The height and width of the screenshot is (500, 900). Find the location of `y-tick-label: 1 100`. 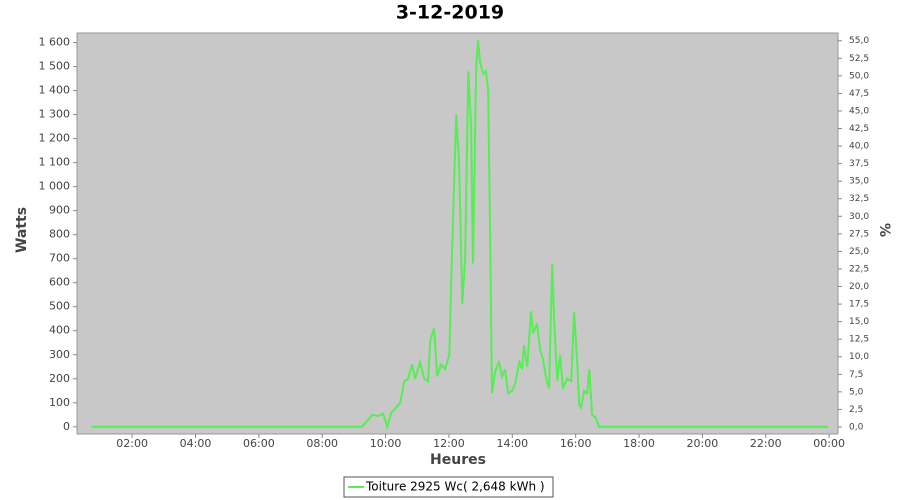

y-tick-label: 1 100 is located at coordinates (55, 162).